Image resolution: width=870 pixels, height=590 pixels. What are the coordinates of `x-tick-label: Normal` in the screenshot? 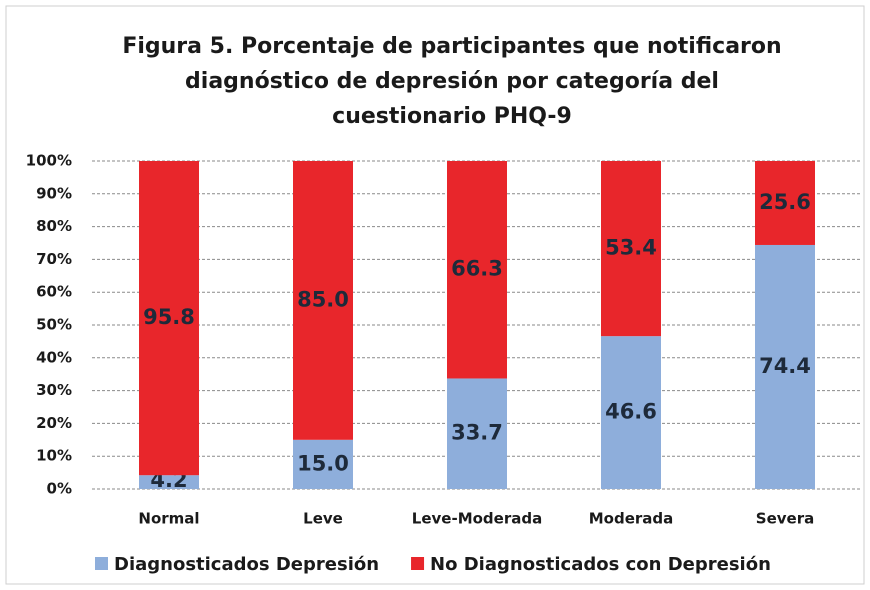 It's located at (168, 519).